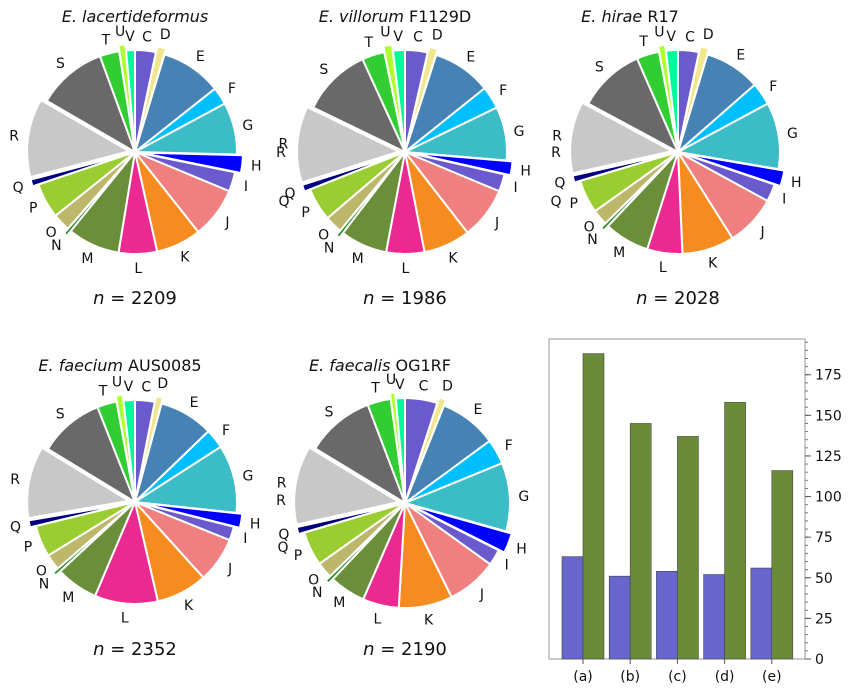 This screenshot has width=850, height=690. I want to click on y-tick-label: 100, so click(828, 498).